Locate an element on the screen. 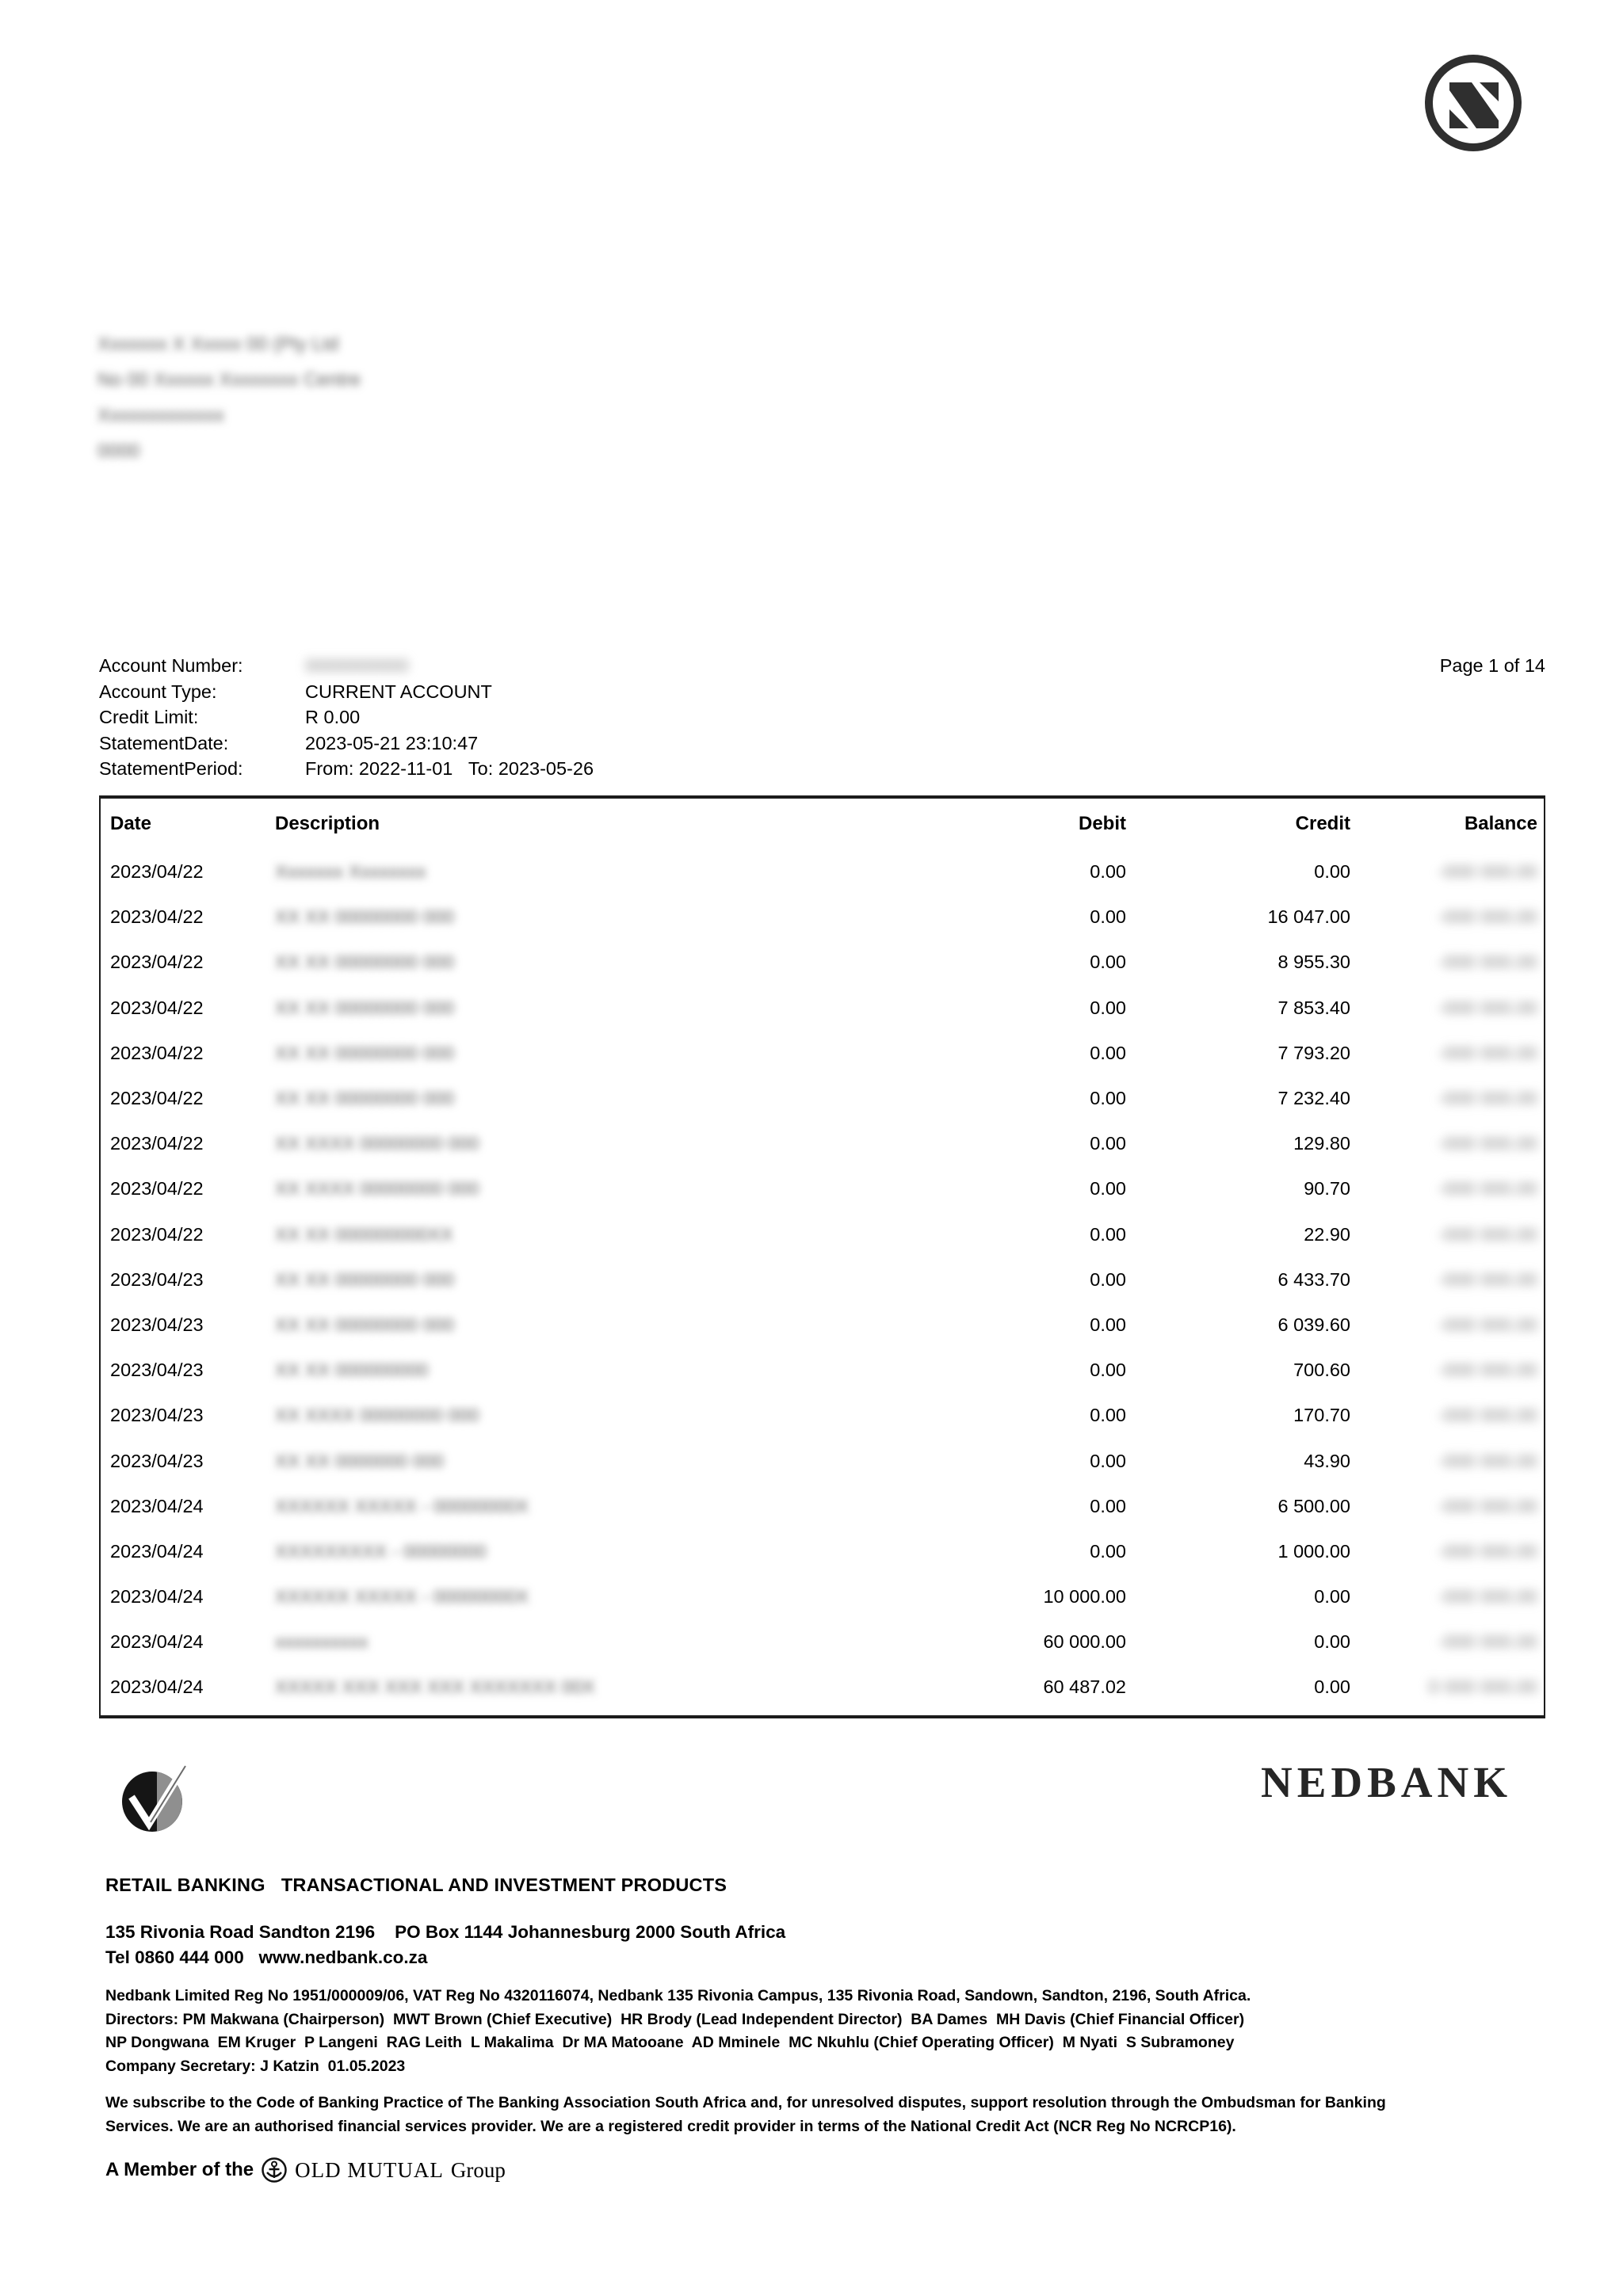 Image resolution: width=1623 pixels, height=2296 pixels. old-mutual-wordmark: OLD MUTUAL is located at coordinates (369, 2169).